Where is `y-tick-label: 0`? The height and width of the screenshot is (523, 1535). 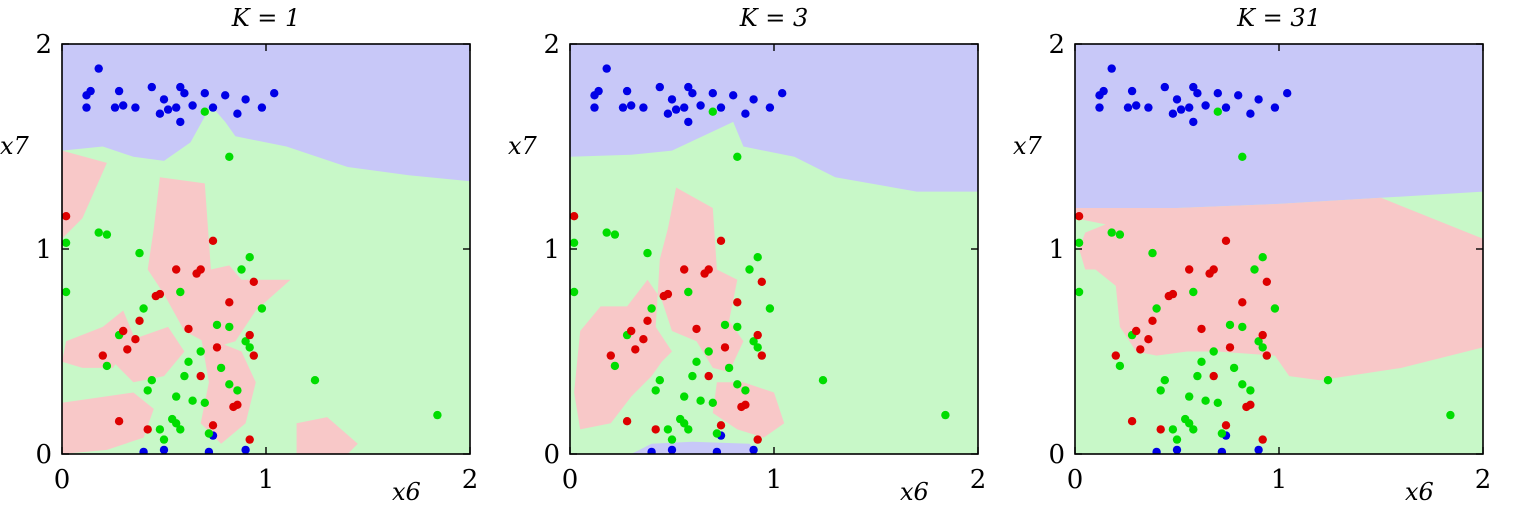 y-tick-label: 0 is located at coordinates (551, 455).